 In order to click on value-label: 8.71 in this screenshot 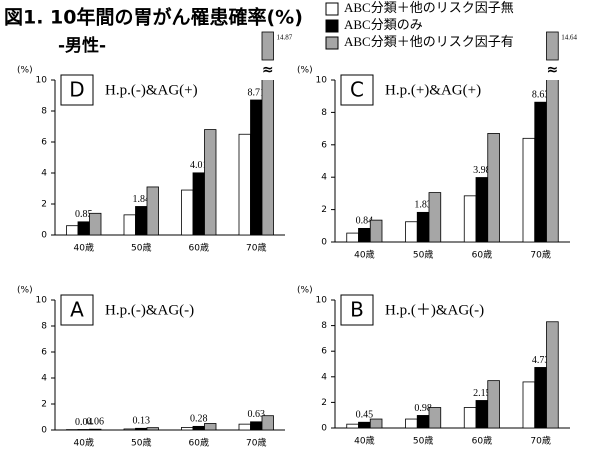, I will do `click(257, 92)`.